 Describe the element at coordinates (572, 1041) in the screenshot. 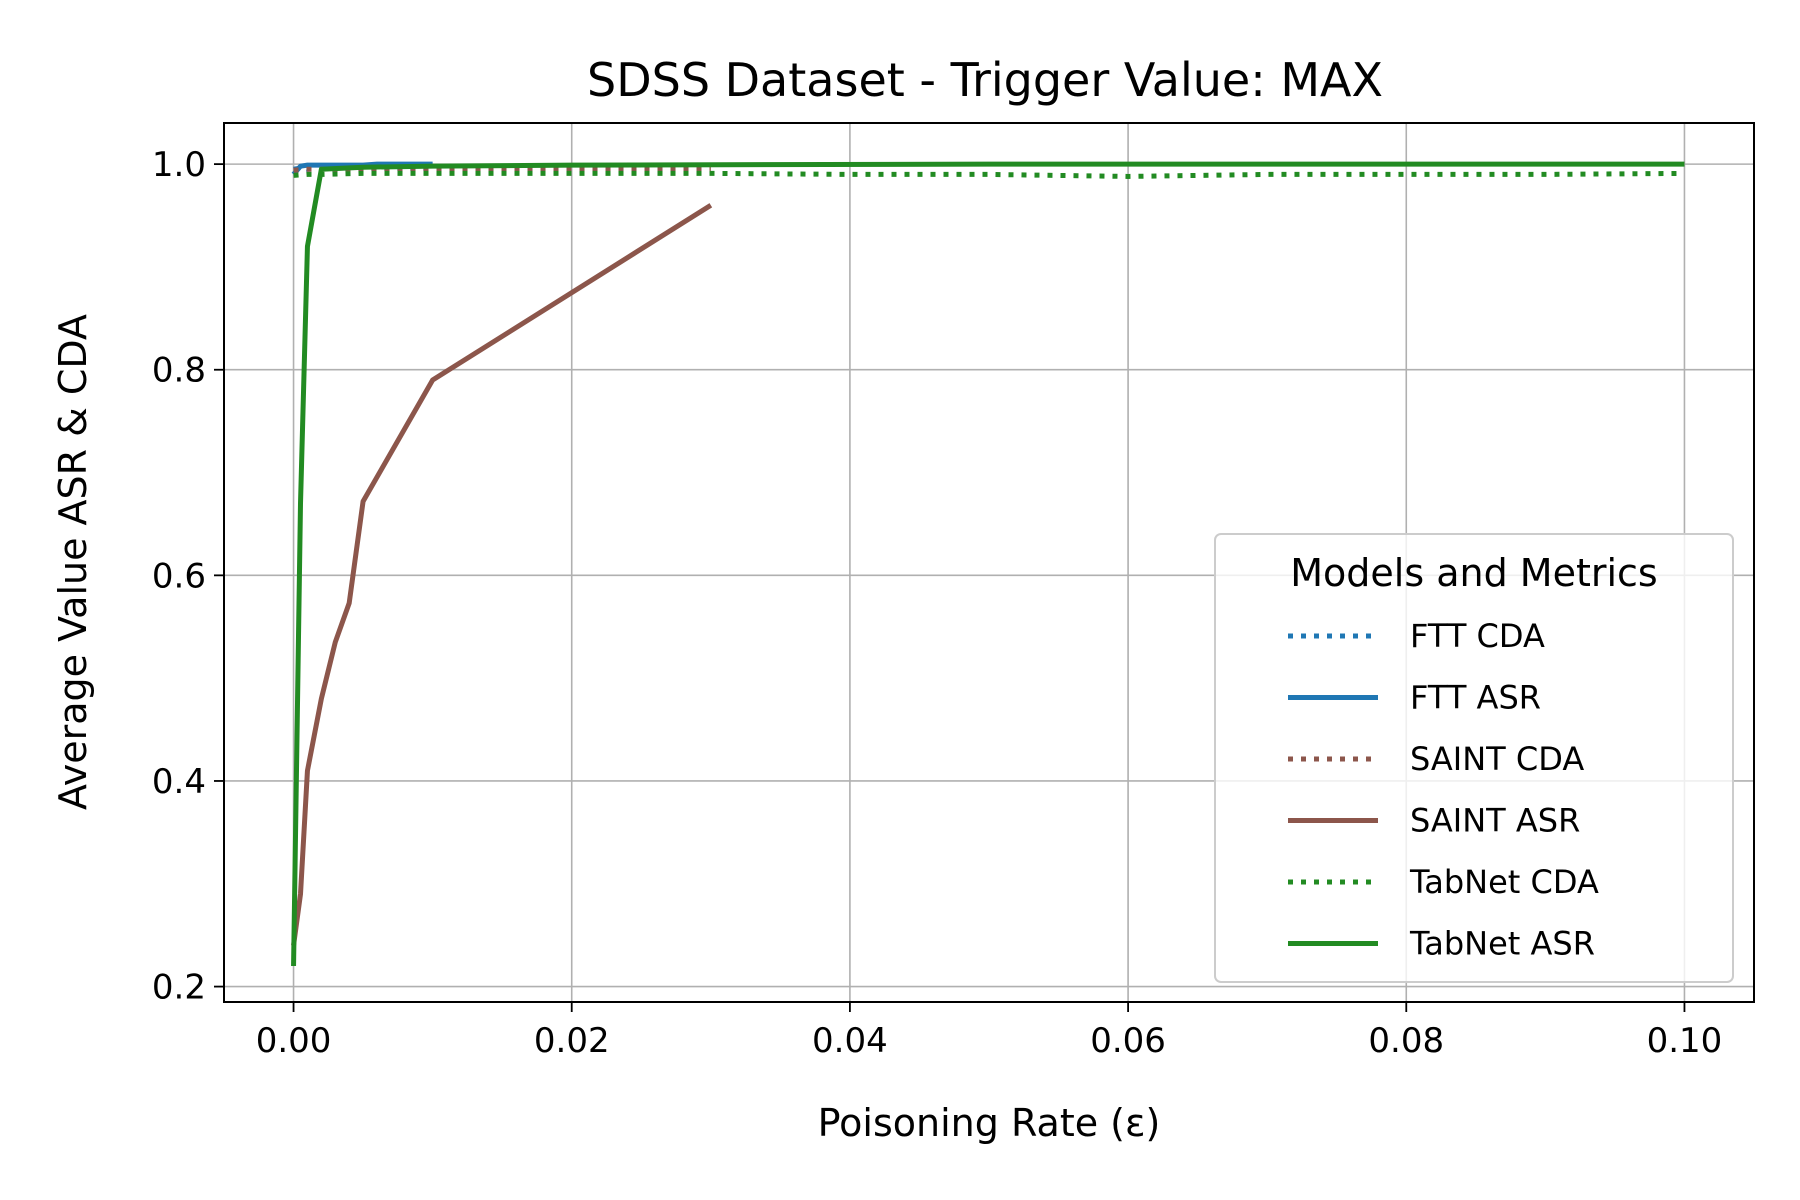

I see `x-tick-label: 0.02` at that location.